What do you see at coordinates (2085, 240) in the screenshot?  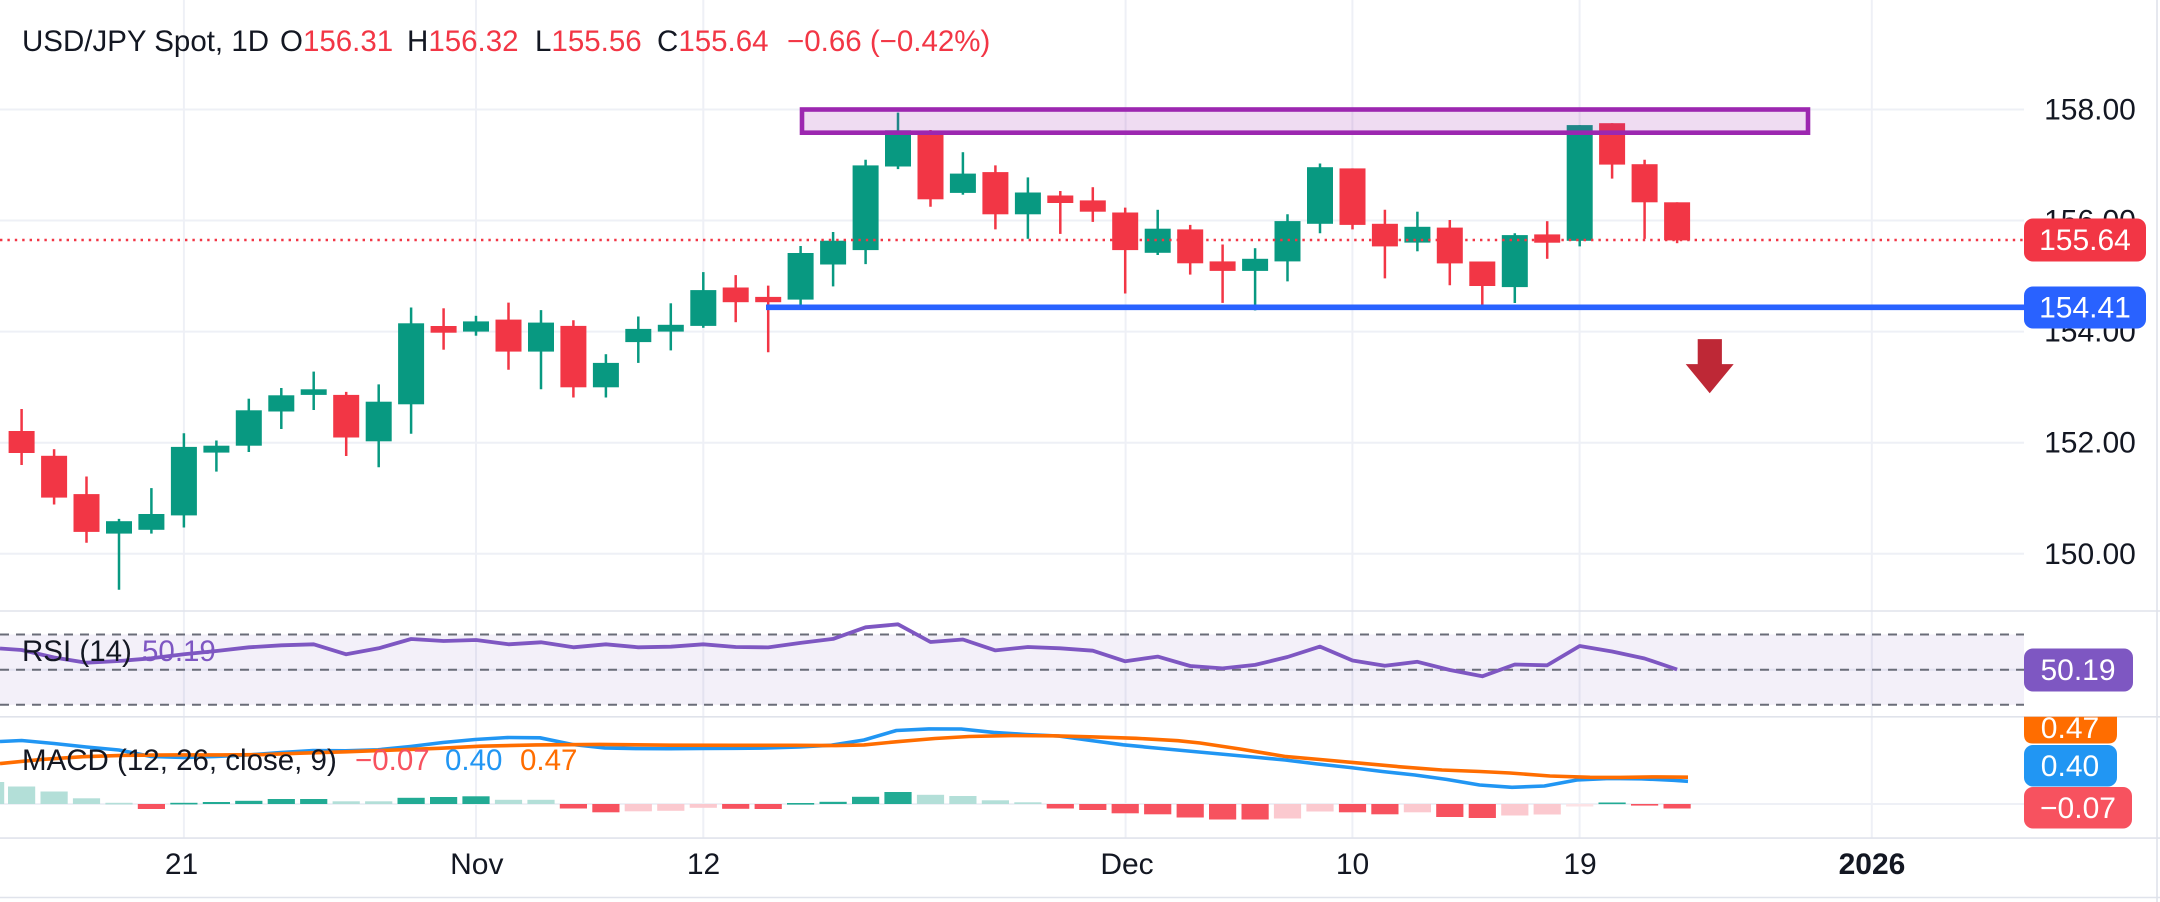 I see `svg-text: 155.64` at bounding box center [2085, 240].